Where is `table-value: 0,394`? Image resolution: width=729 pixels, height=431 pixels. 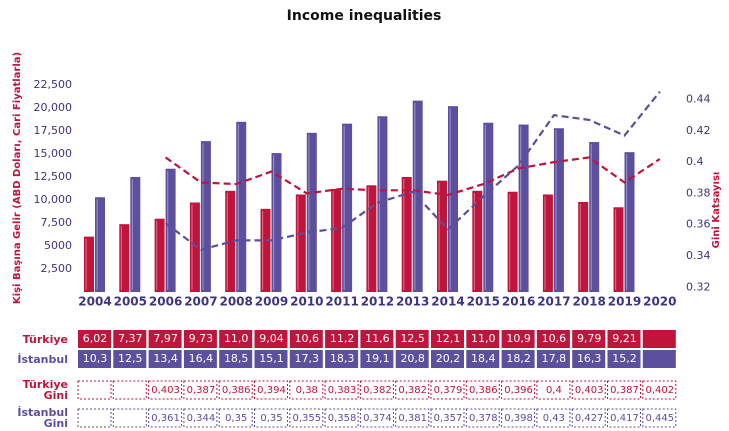
table-value: 0,394 is located at coordinates (271, 390).